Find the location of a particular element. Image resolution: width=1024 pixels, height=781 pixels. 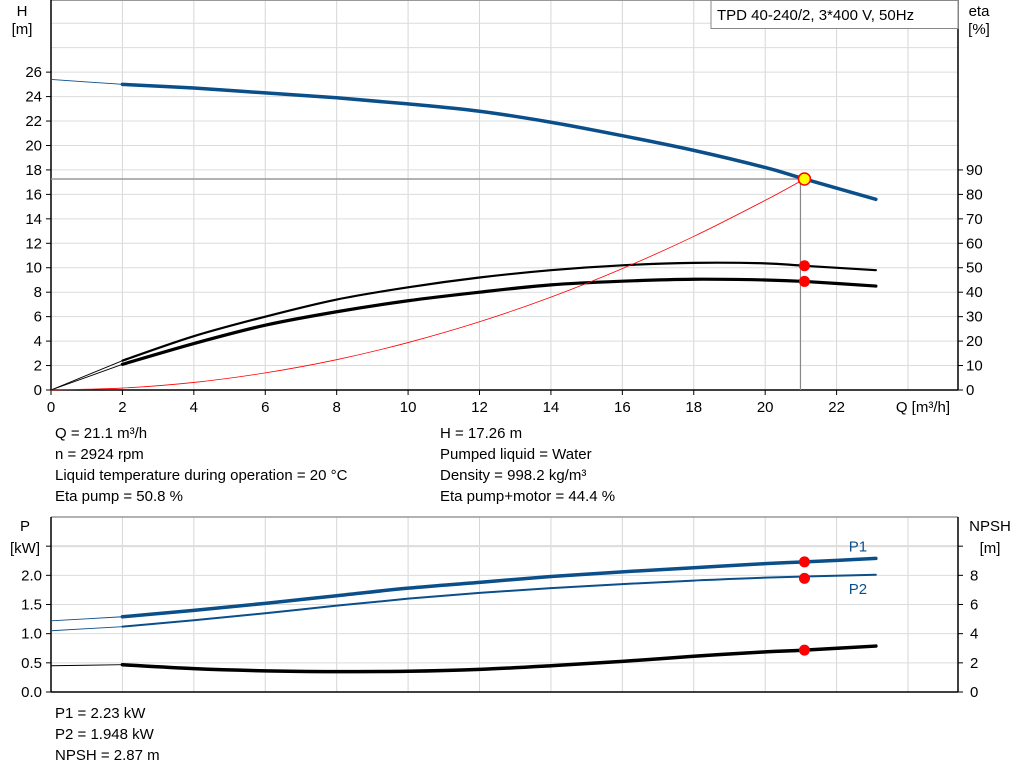

y-tick-label-left: 12 is located at coordinates (33, 243).